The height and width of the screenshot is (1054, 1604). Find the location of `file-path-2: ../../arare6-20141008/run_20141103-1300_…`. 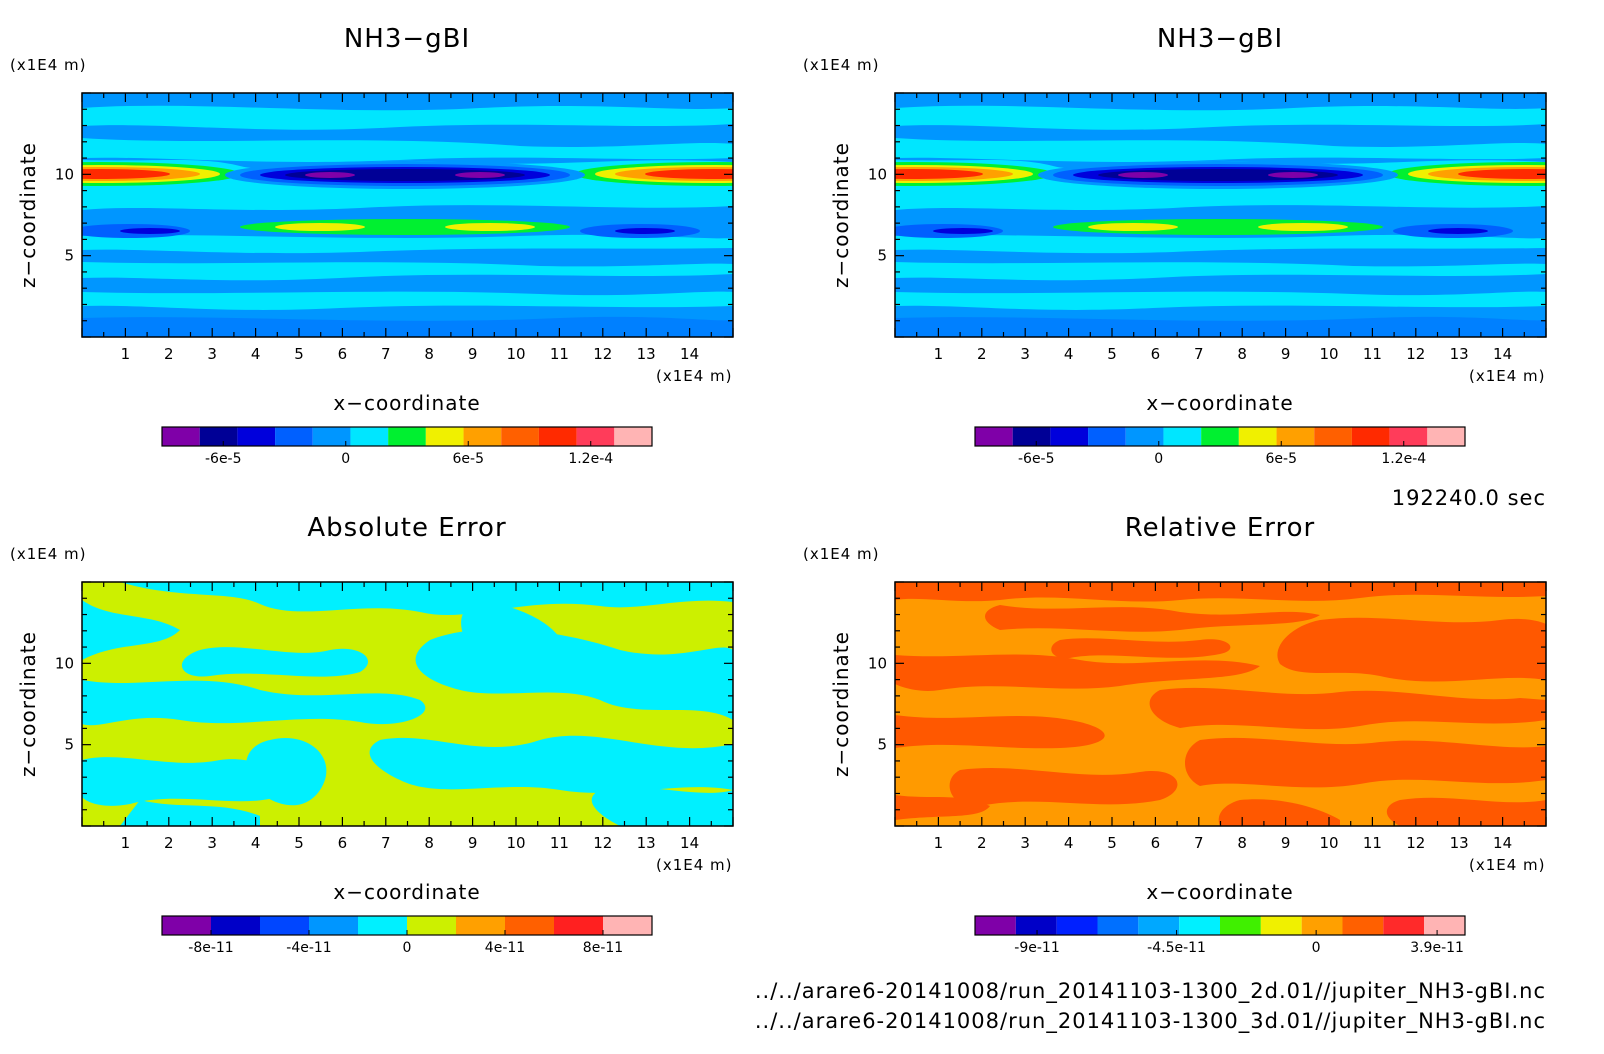

file-path-2: ../../arare6-20141008/run_20141103-1300_… is located at coordinates (1150, 1021).